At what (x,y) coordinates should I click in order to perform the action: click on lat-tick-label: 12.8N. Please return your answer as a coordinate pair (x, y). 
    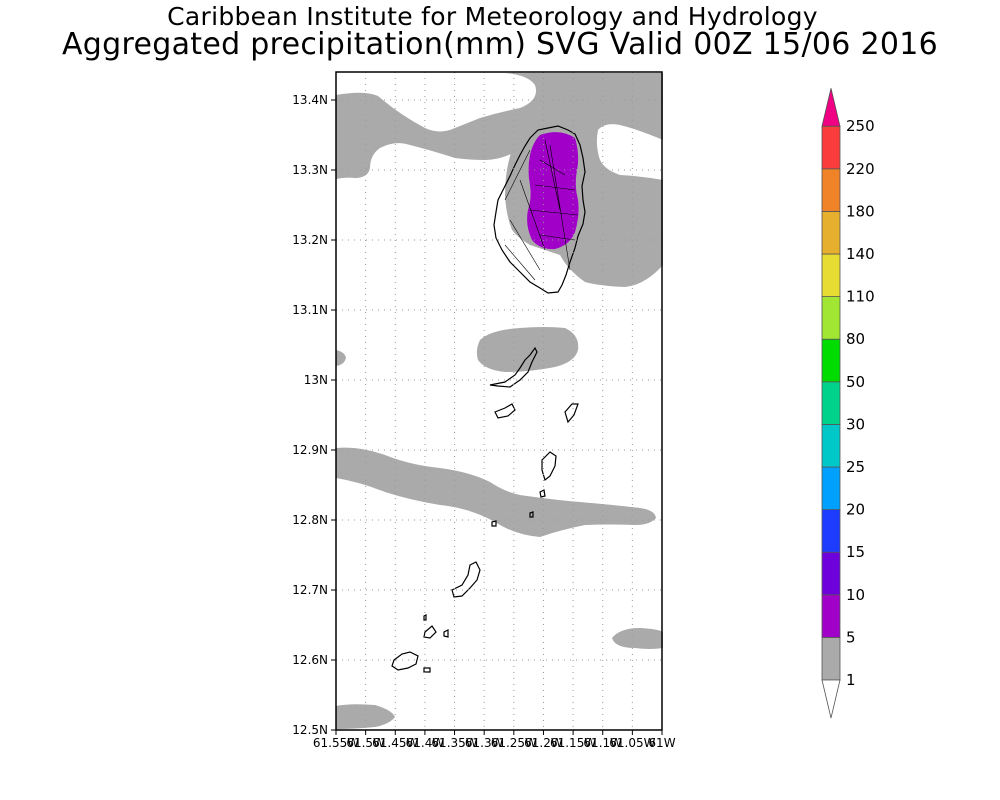
    Looking at the image, I should click on (310, 520).